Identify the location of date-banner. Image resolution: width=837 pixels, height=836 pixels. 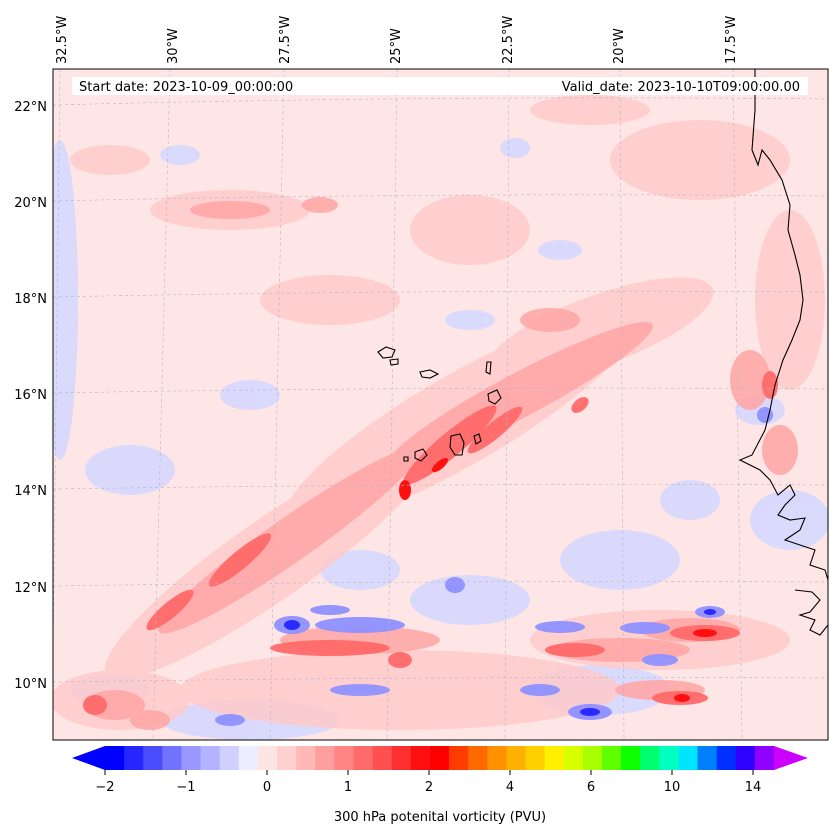
(440, 86).